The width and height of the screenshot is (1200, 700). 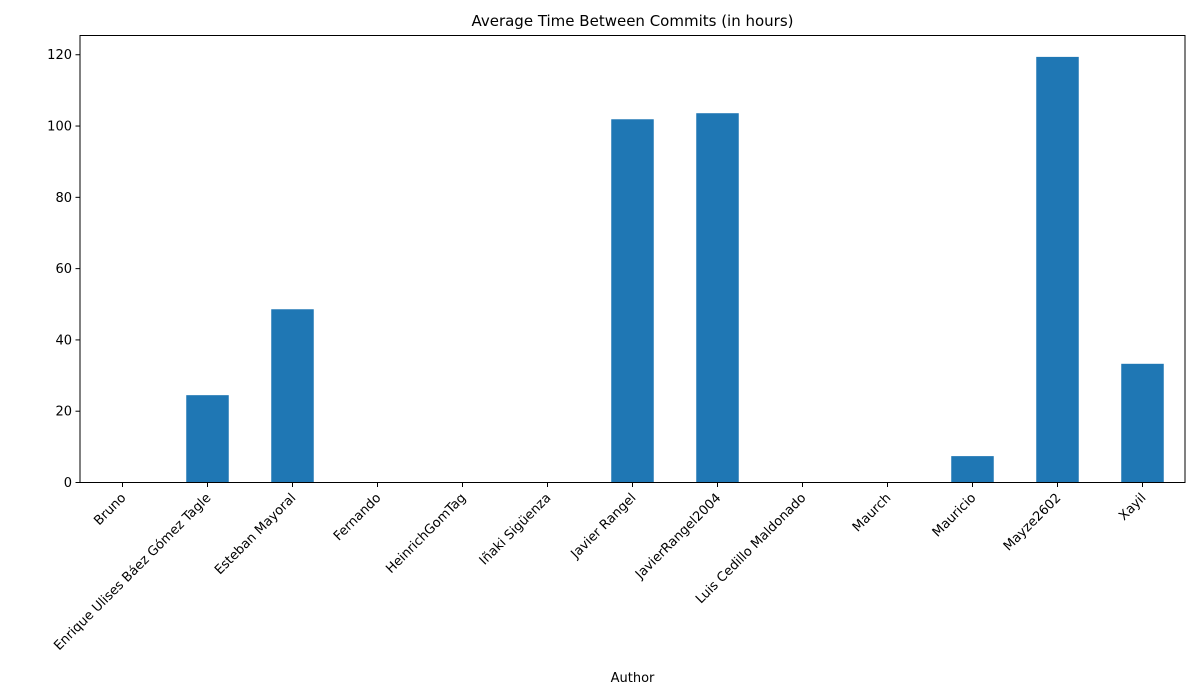 I want to click on y-tick-label: 20, so click(x=63, y=412).